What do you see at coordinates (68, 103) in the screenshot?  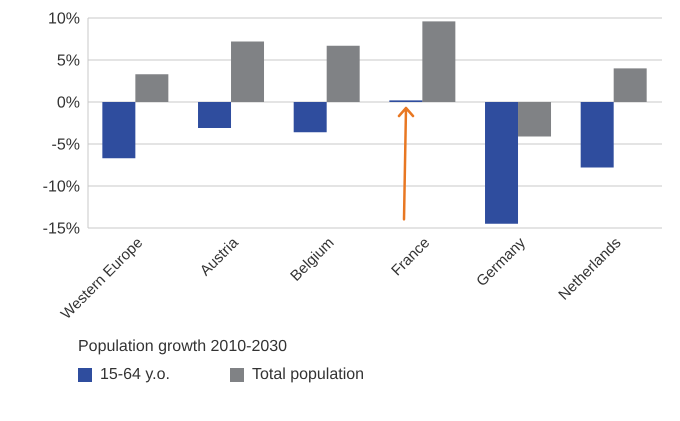 I see `y-tick-label: 0%` at bounding box center [68, 103].